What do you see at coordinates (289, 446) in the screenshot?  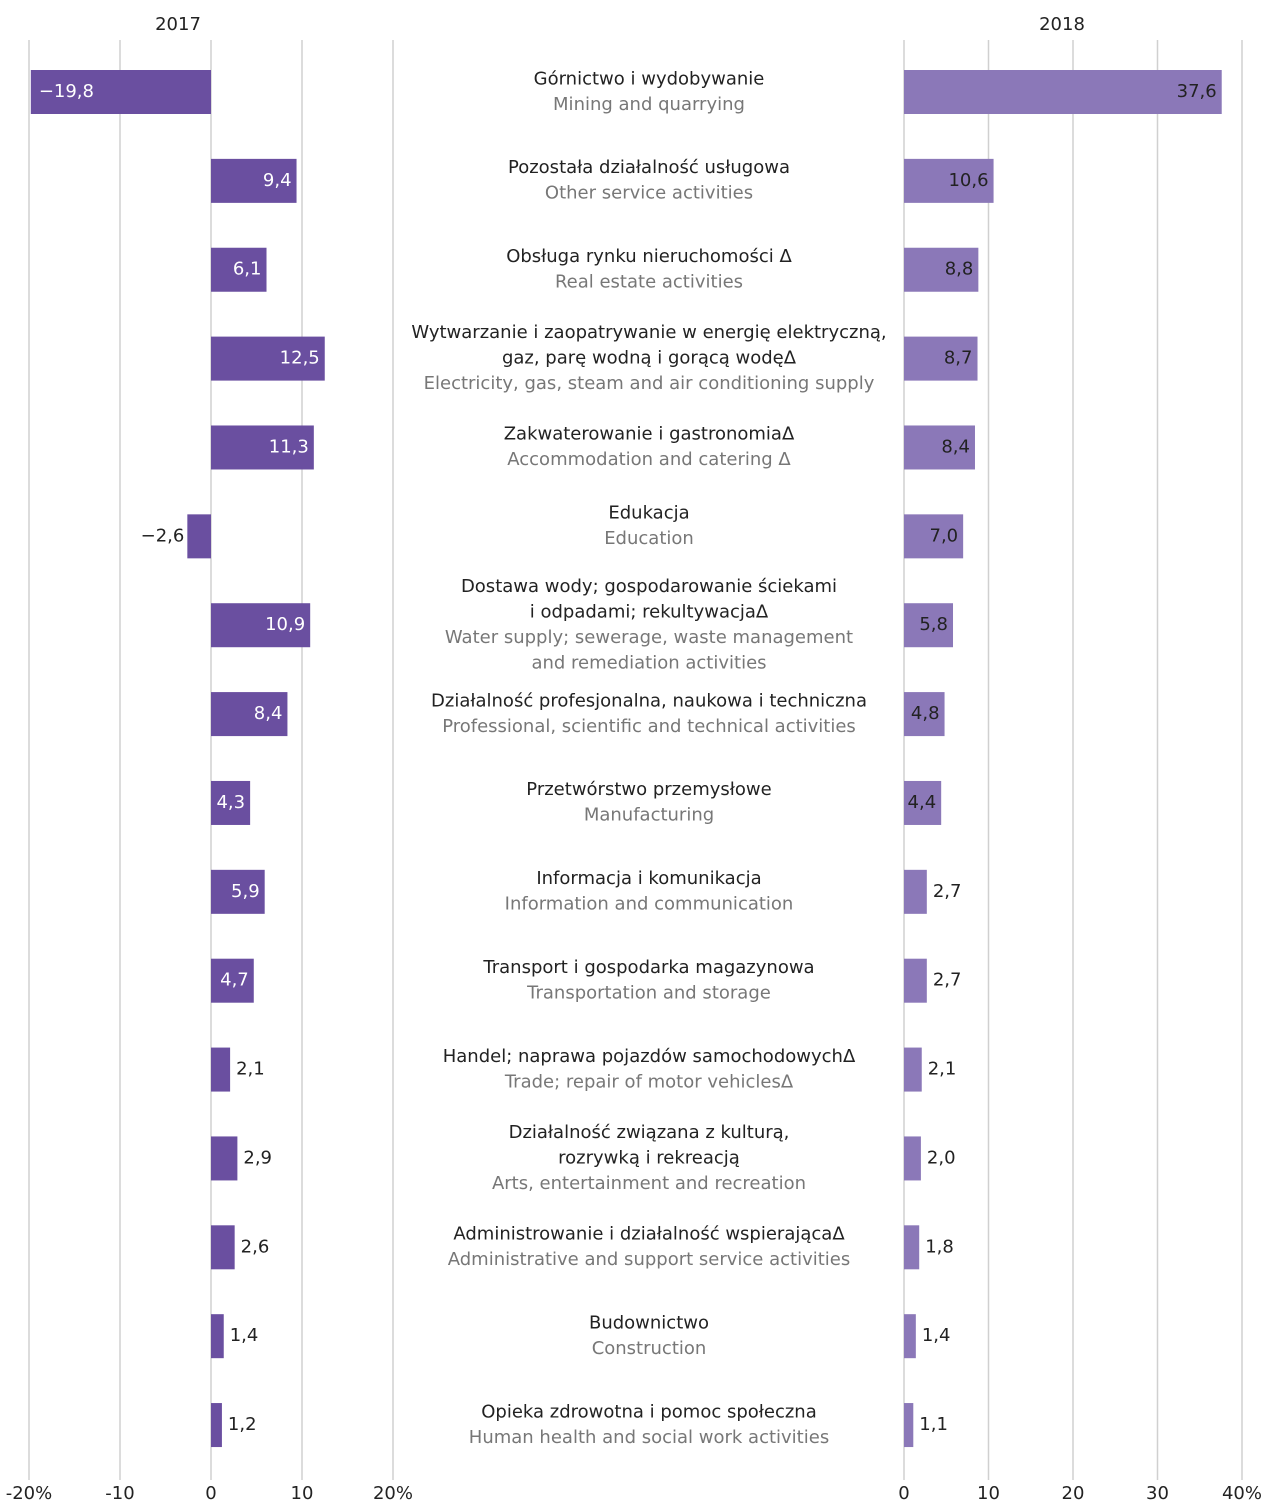 I see `value-label: 11,3` at bounding box center [289, 446].